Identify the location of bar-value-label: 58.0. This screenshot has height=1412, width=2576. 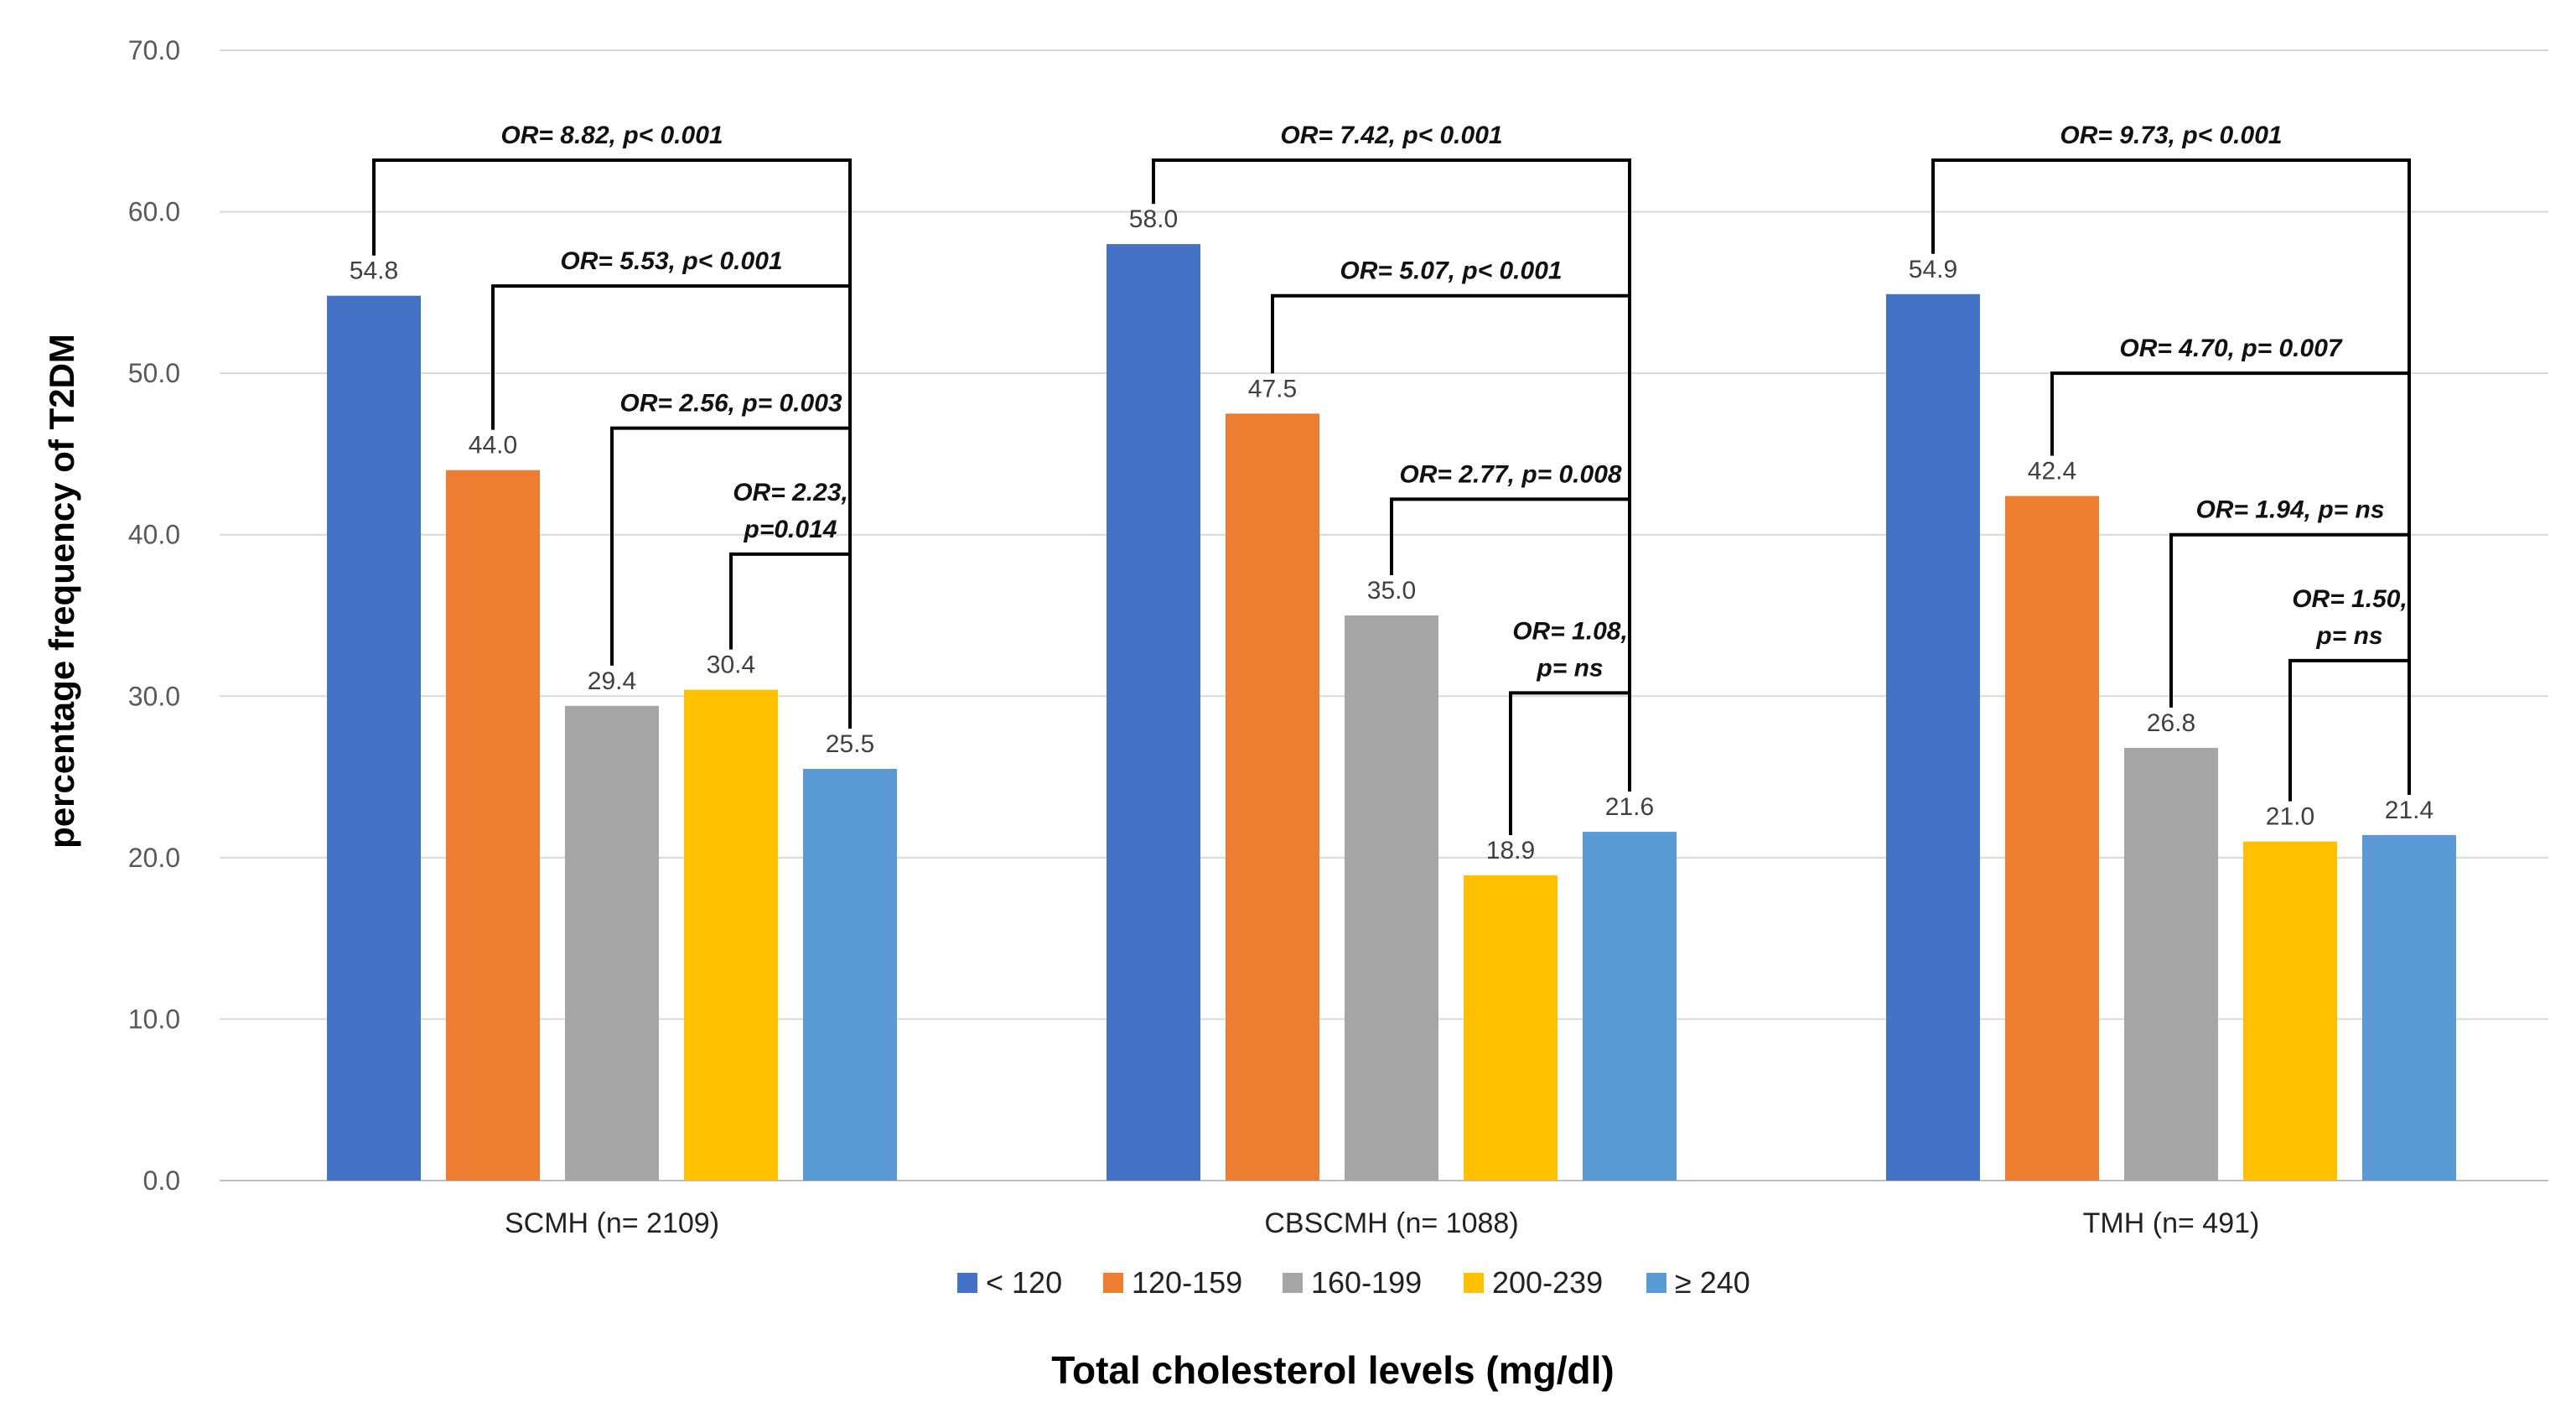
(1153, 219).